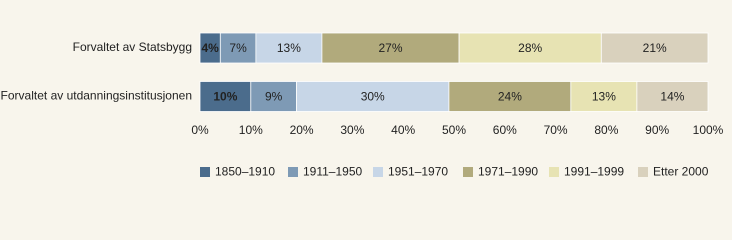  What do you see at coordinates (333, 172) in the screenshot?
I see `legend-label: 1911–1950` at bounding box center [333, 172].